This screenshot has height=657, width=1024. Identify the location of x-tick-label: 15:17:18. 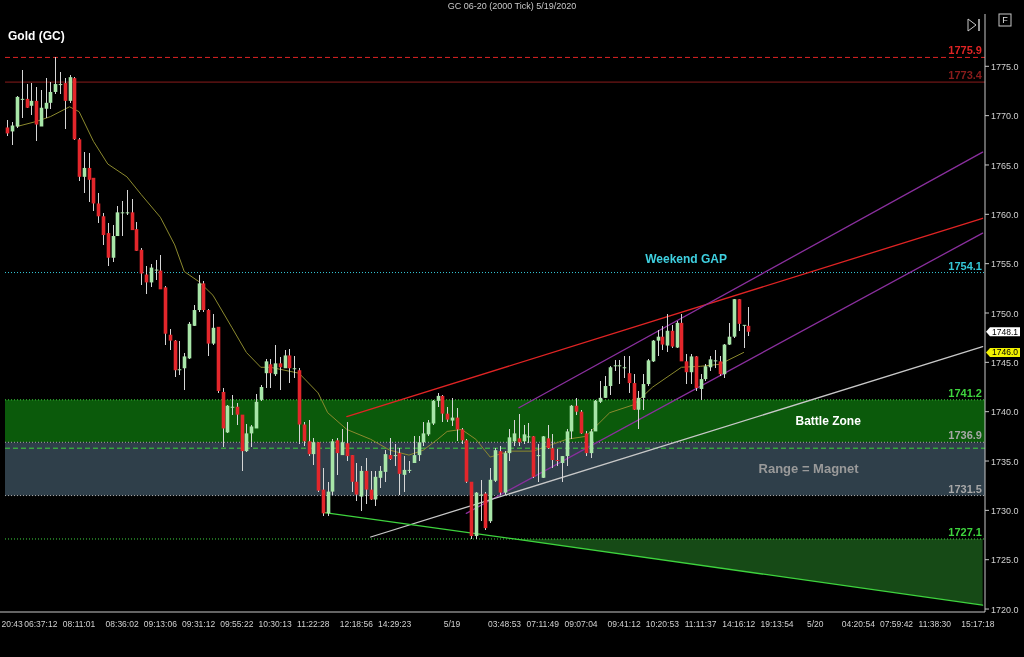
(978, 624).